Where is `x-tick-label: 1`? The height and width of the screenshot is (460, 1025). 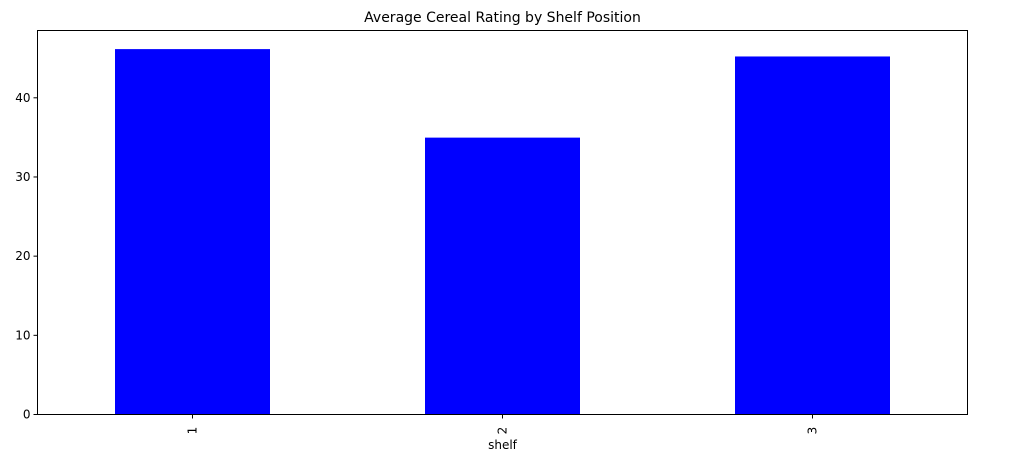
x-tick-label: 1 is located at coordinates (193, 431).